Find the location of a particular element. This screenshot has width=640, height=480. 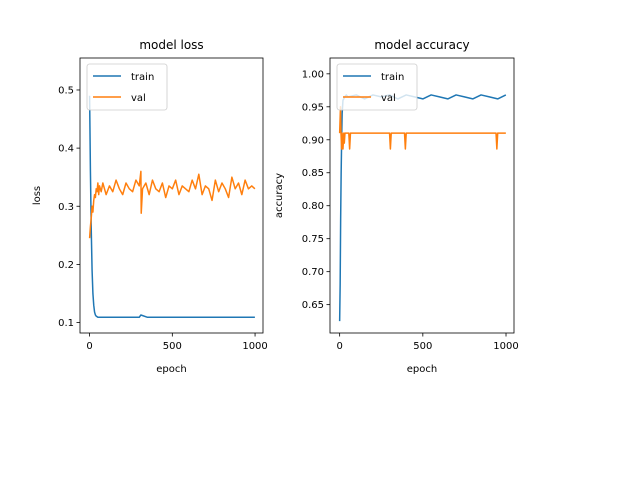

loss-plot-area is located at coordinates (172, 207).